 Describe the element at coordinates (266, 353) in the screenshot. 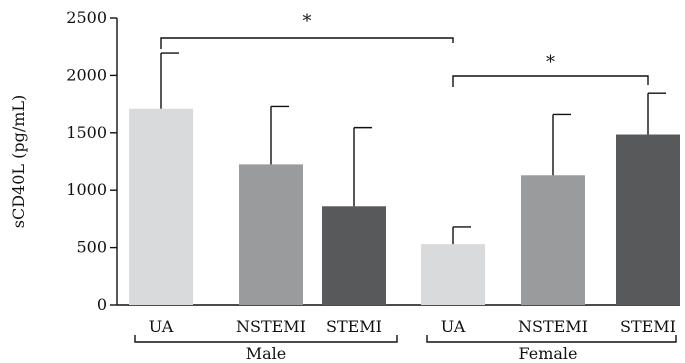

I see `group-label: Male` at that location.